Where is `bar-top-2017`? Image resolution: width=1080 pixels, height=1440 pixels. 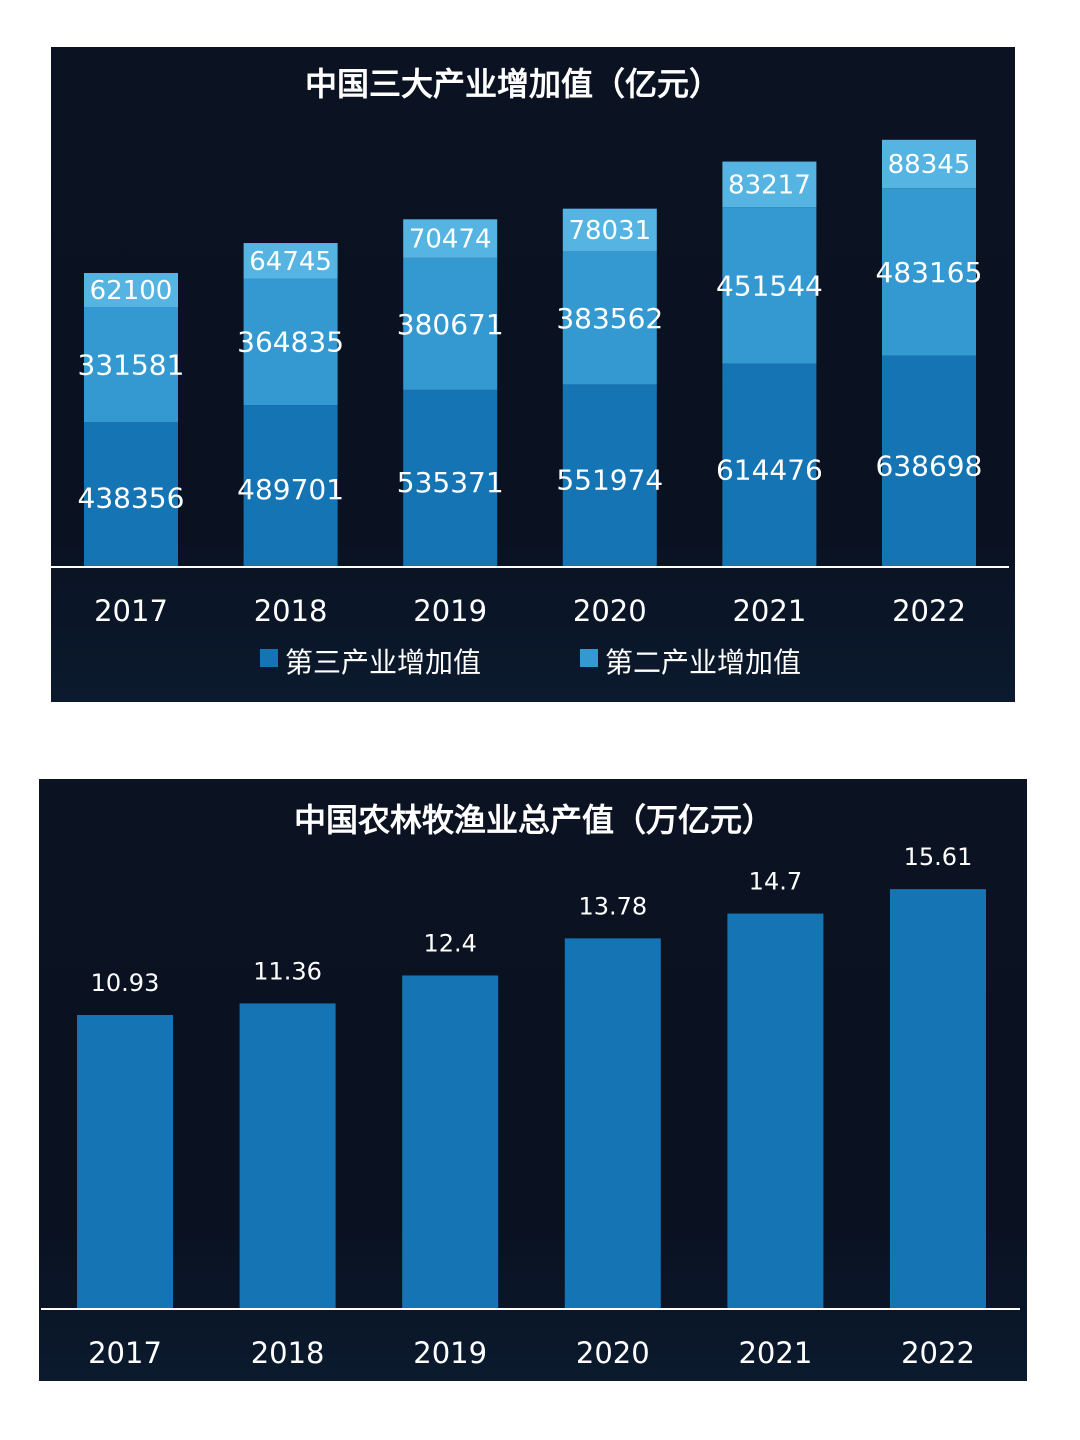 bar-top-2017 is located at coordinates (131, 290).